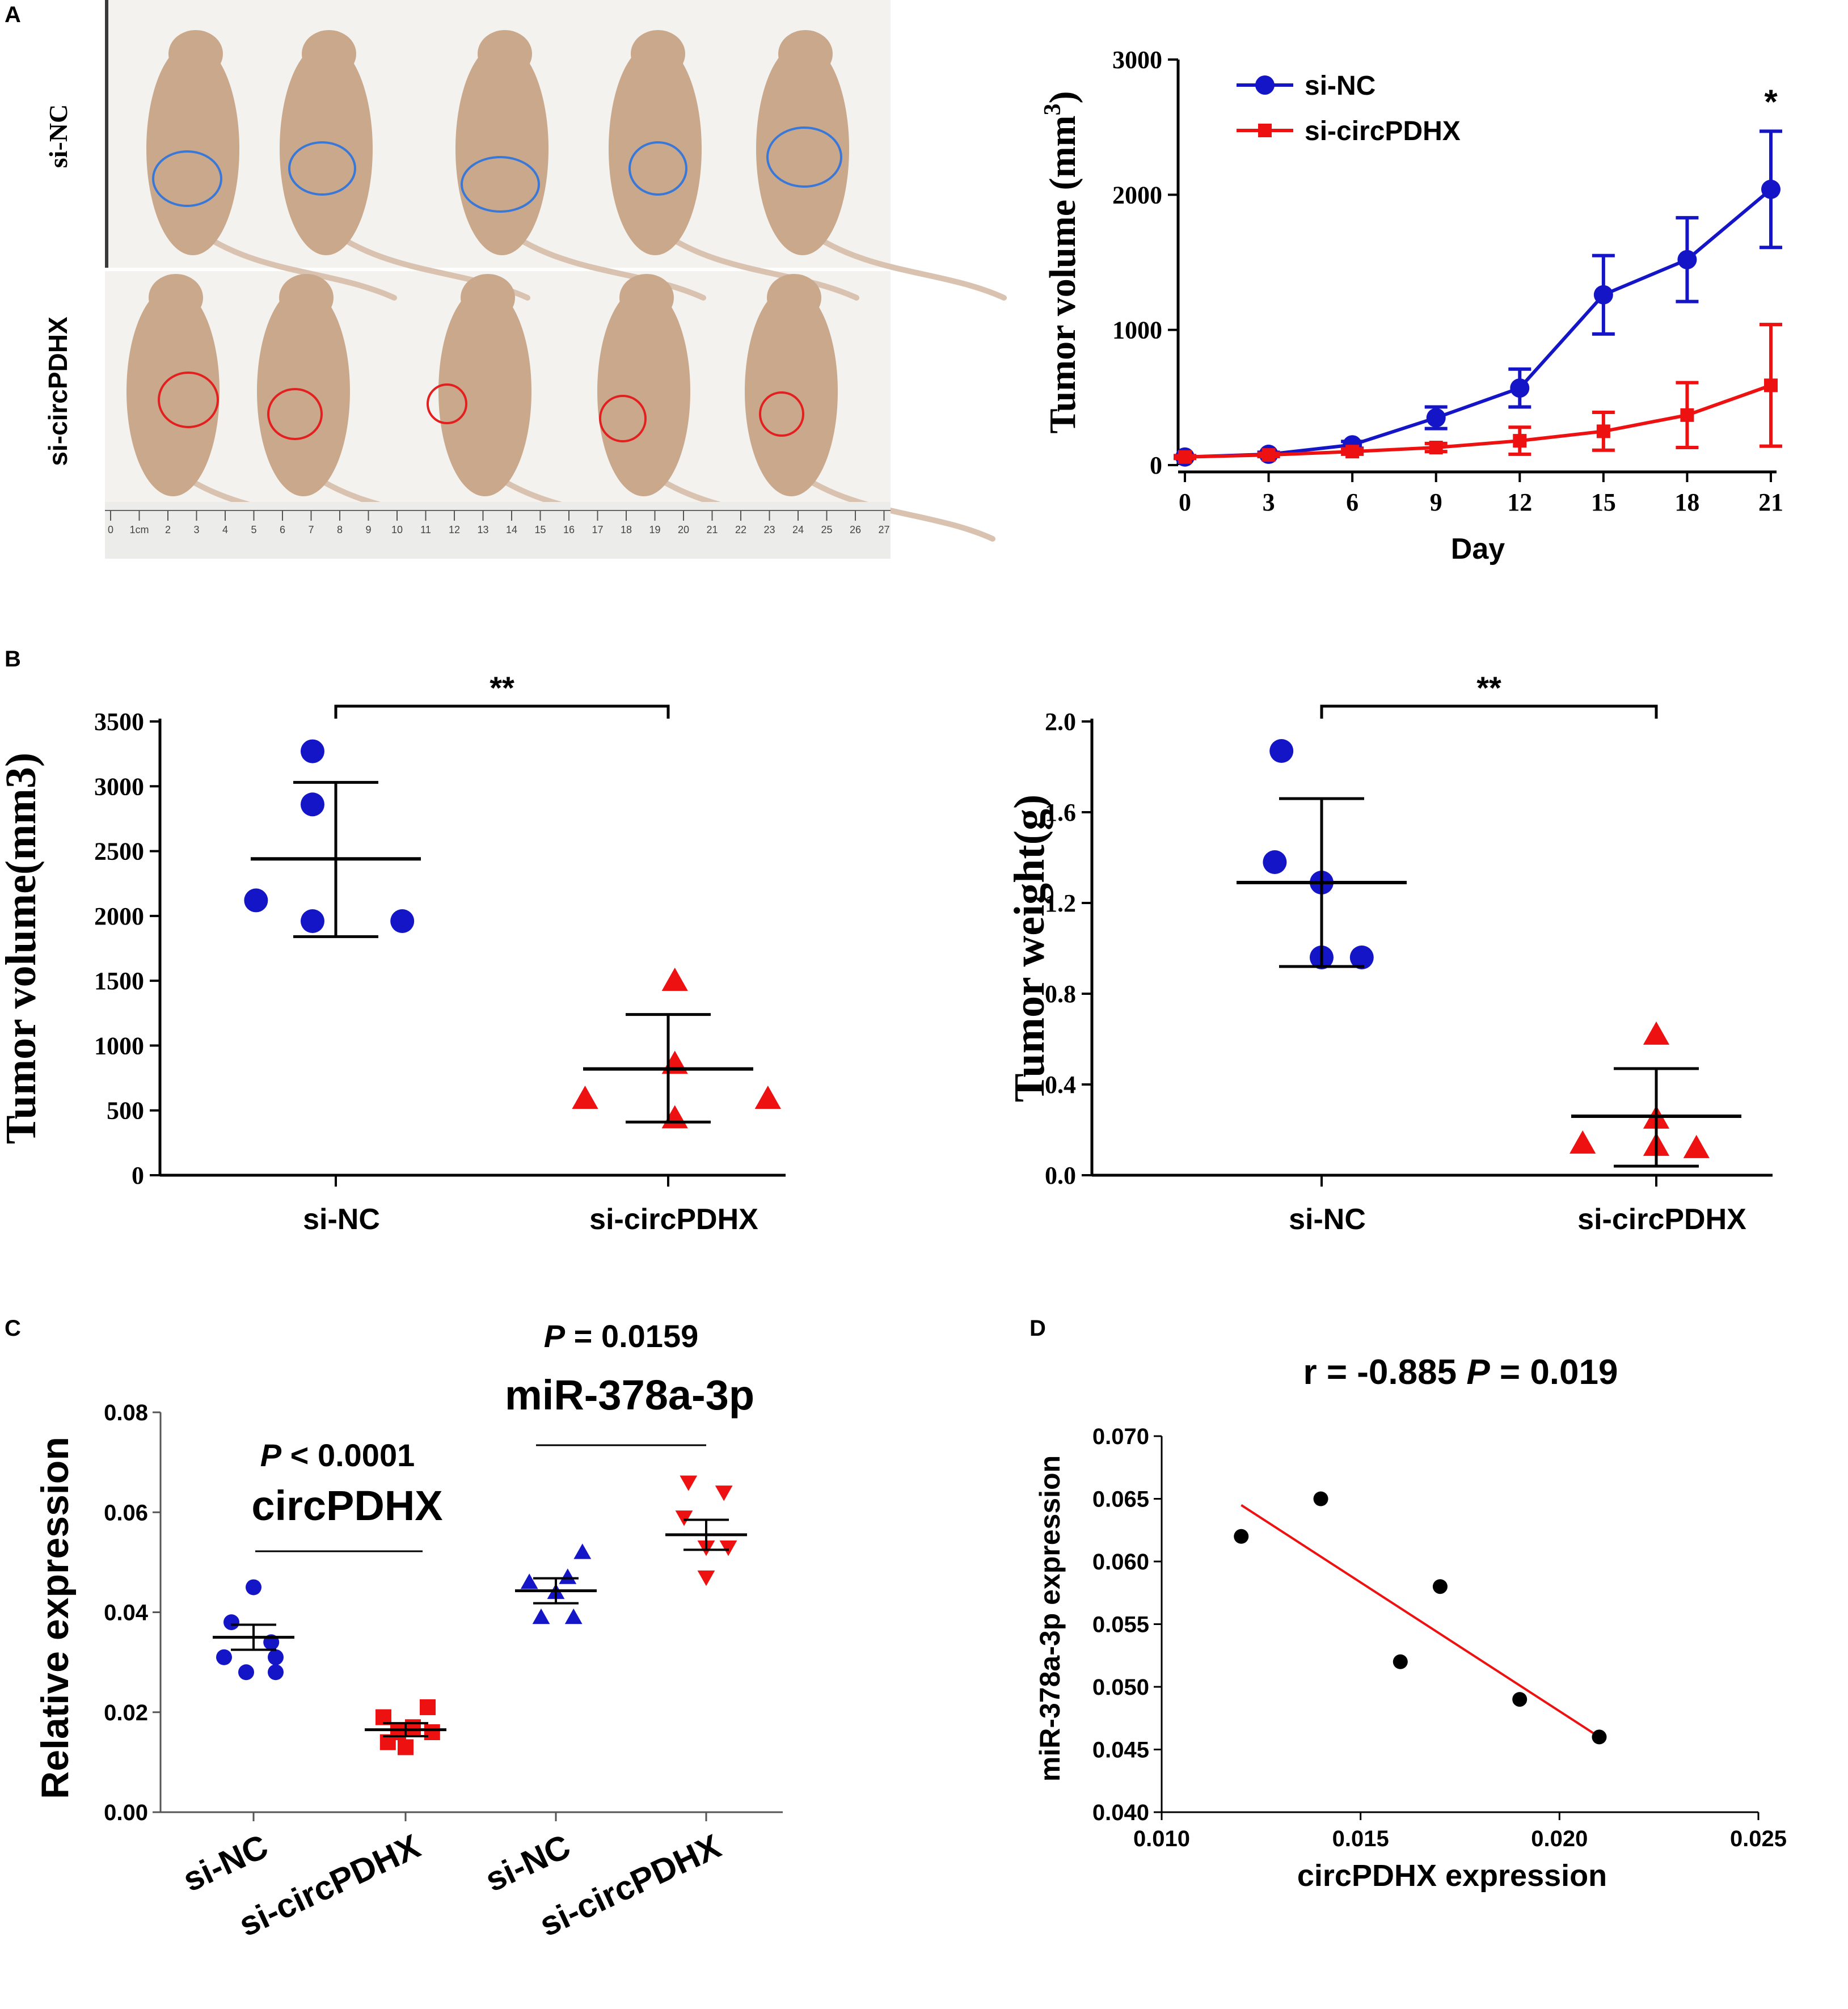 The width and height of the screenshot is (1848, 2009). Describe the element at coordinates (1478, 549) in the screenshot. I see `a-x-axis-label: Day` at that location.